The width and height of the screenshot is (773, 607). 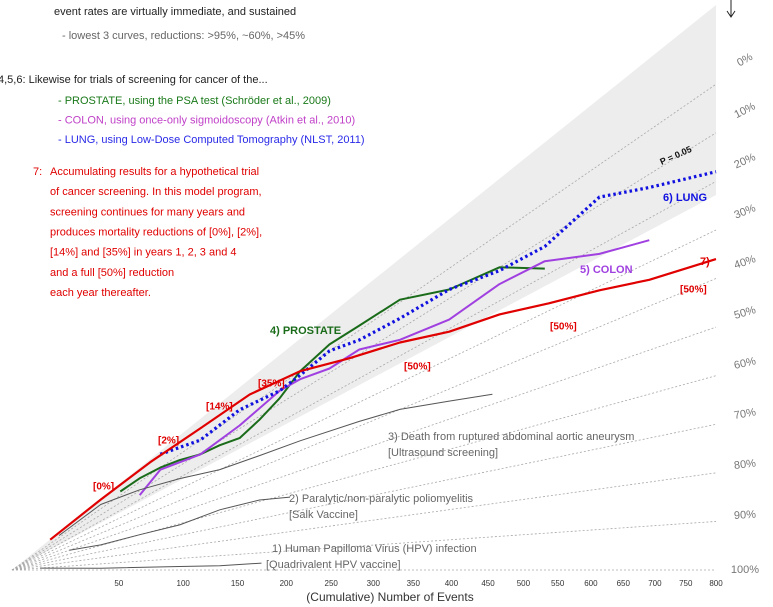 I want to click on reduction-label: 70%, so click(x=745, y=414).